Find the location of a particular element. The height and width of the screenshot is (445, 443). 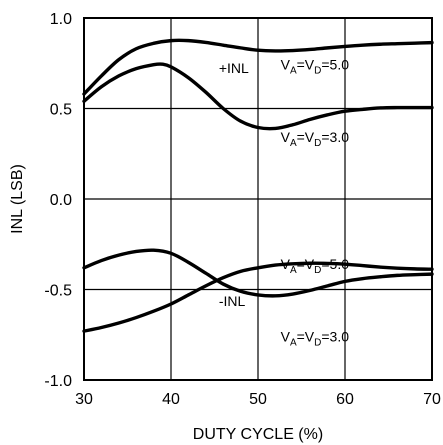

x-axis-label: DUTY CYCLE (%) is located at coordinates (258, 434).